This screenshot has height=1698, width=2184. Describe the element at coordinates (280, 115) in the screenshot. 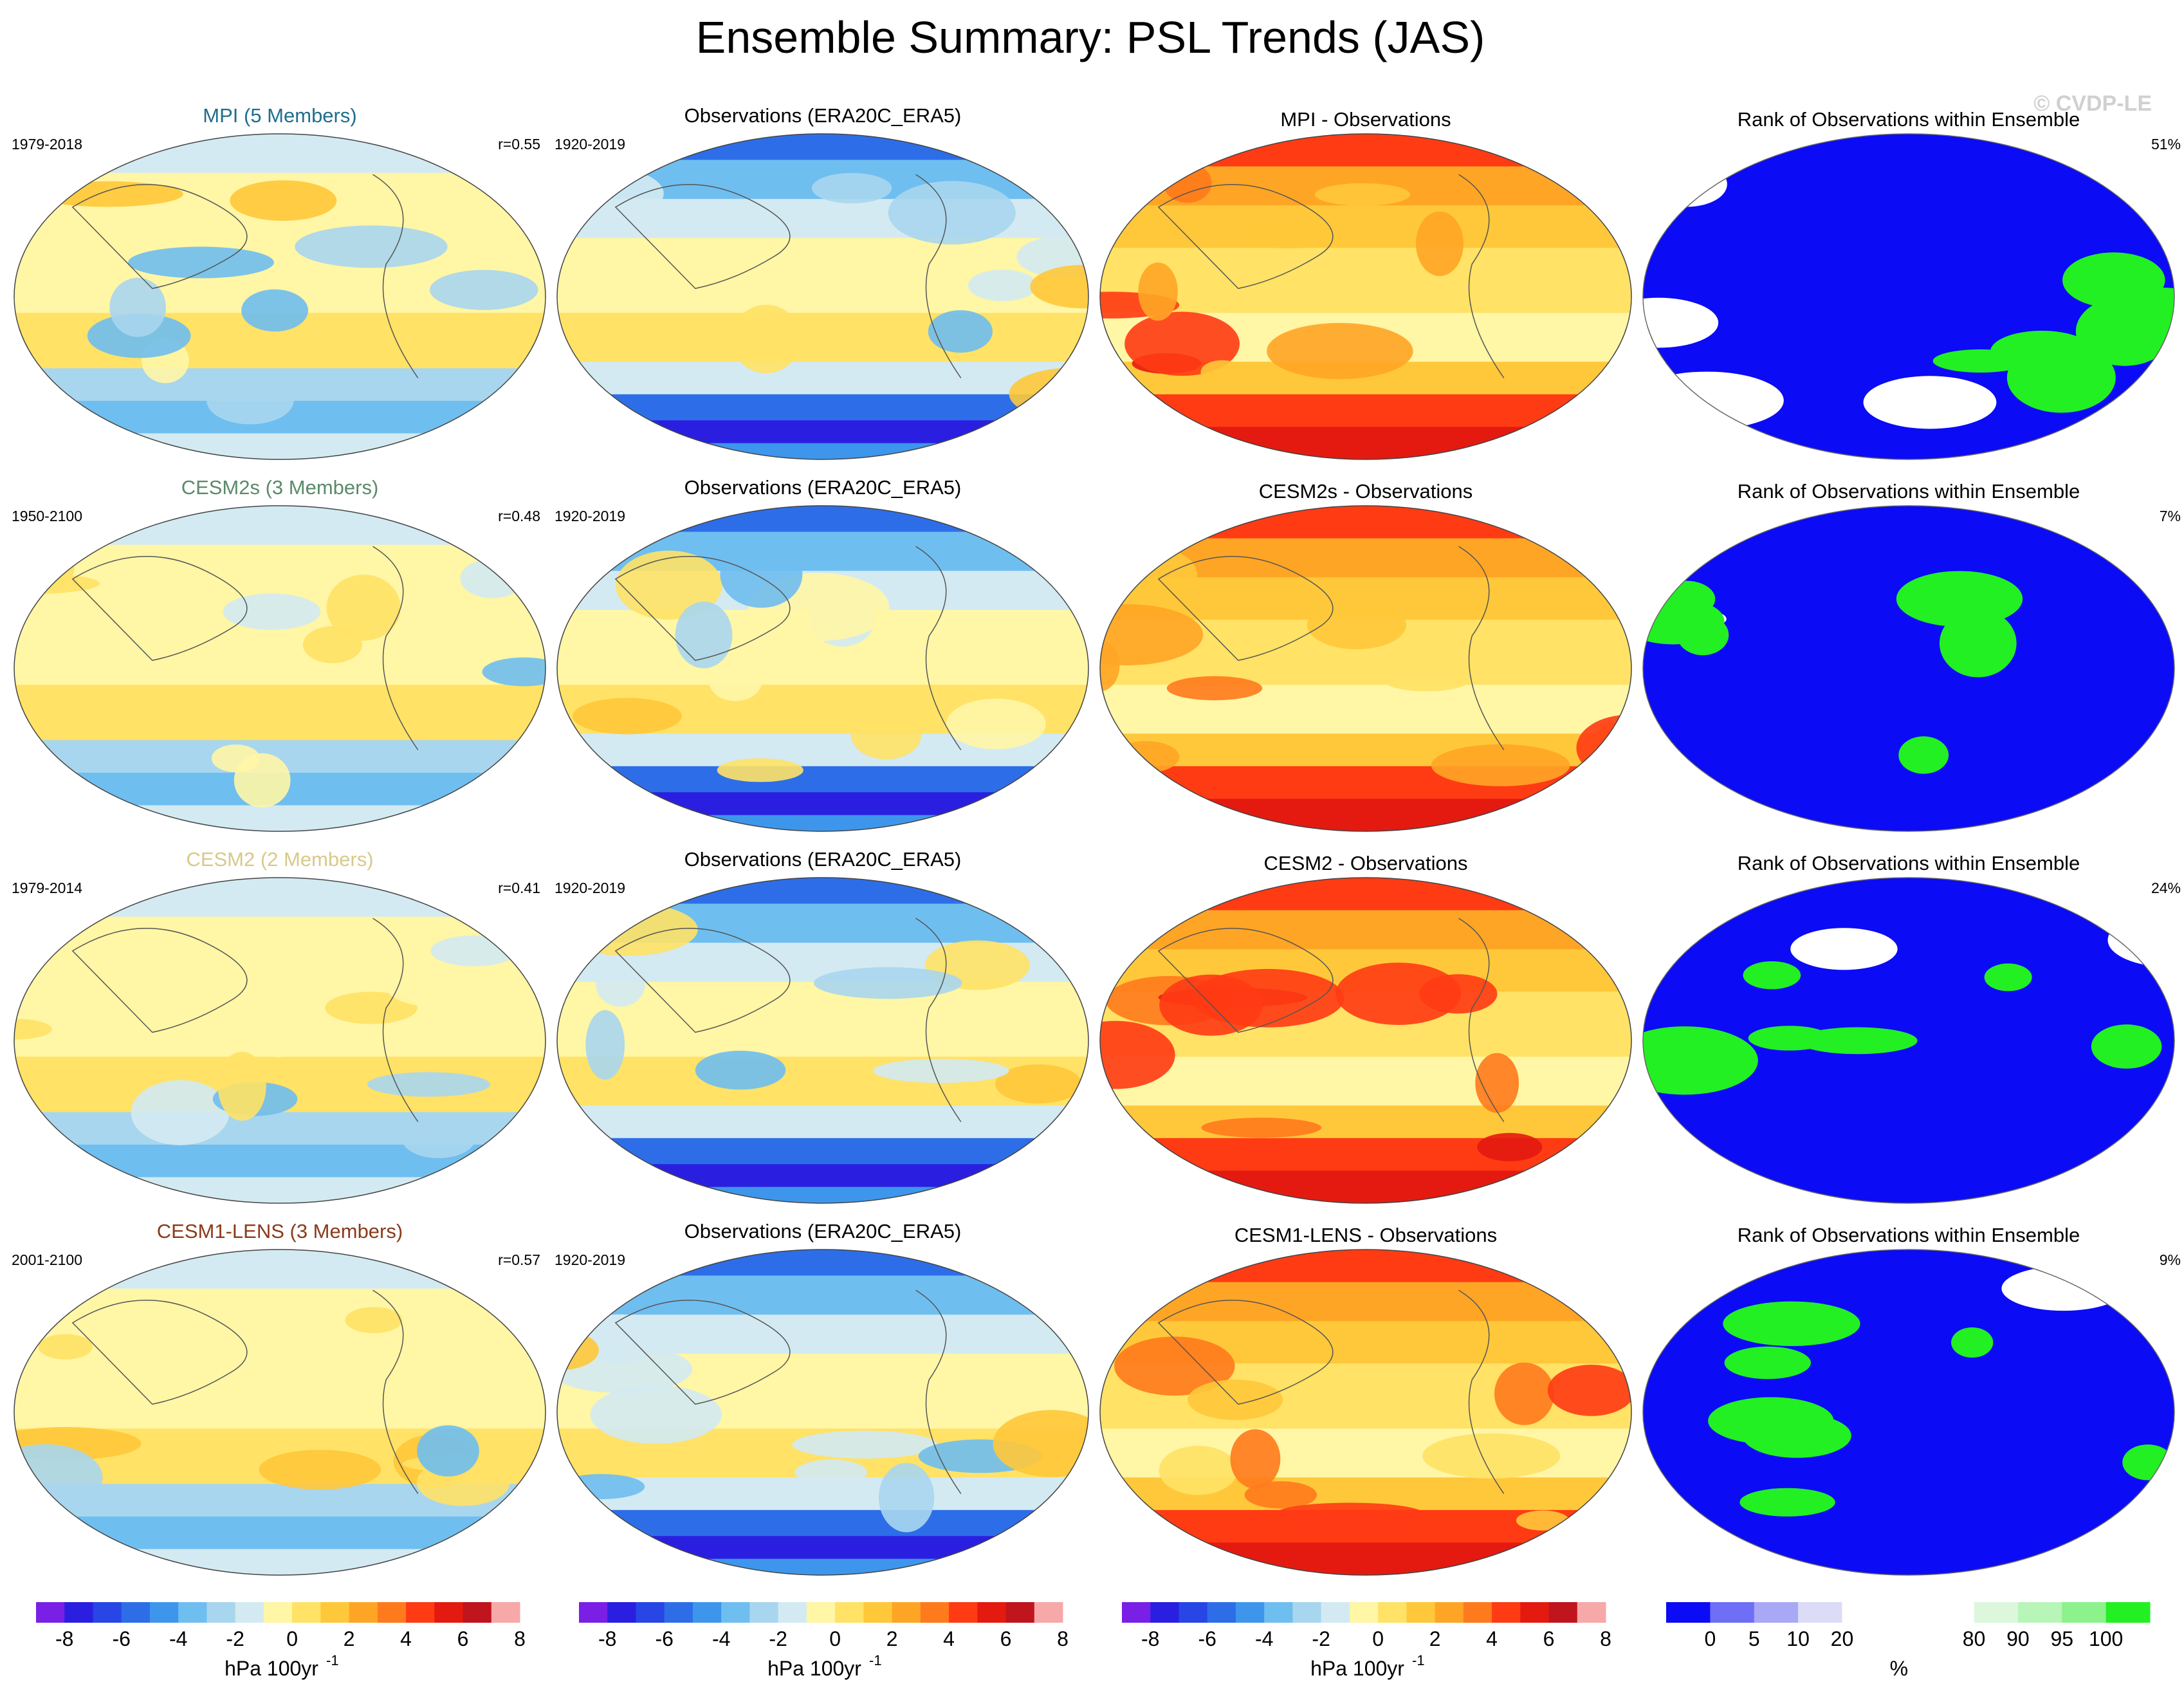

I see `model-panel-title: MPI (5 Members)` at that location.